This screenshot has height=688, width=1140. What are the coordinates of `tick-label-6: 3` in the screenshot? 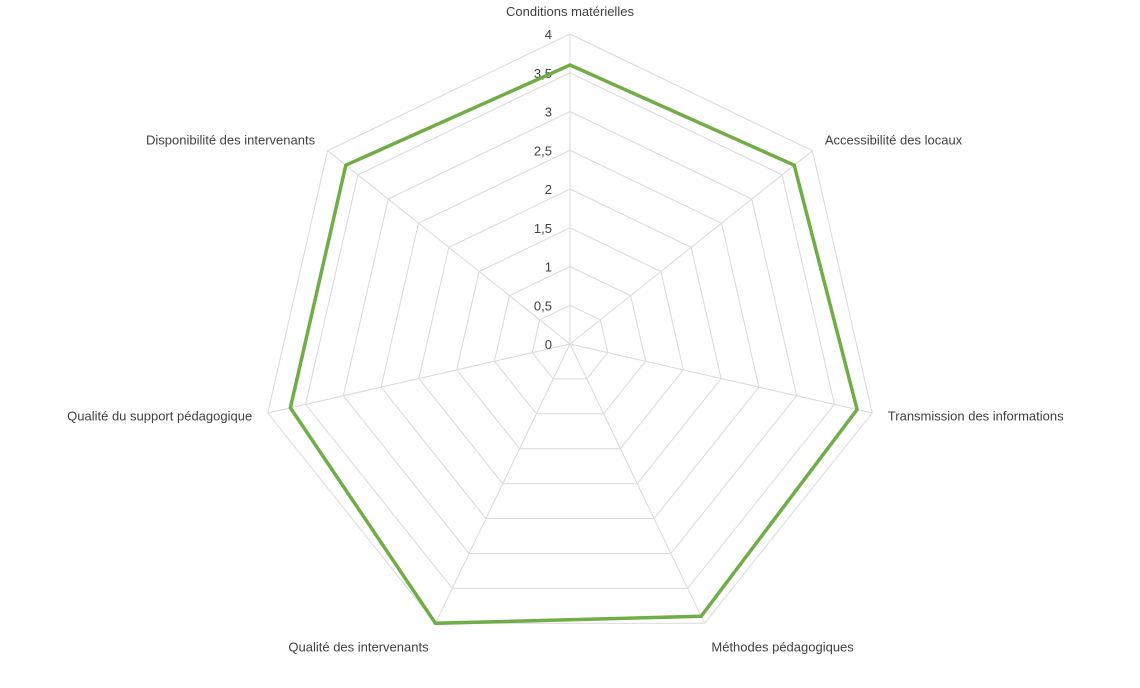 It's located at (548, 112).